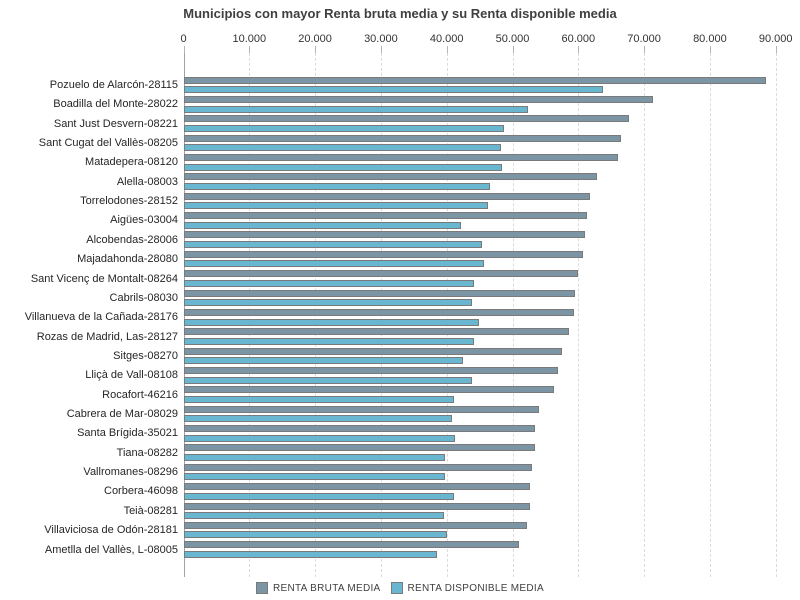 The height and width of the screenshot is (600, 800). I want to click on y-axis-label: Sant Vicenç de Montalt-08264, so click(104, 278).